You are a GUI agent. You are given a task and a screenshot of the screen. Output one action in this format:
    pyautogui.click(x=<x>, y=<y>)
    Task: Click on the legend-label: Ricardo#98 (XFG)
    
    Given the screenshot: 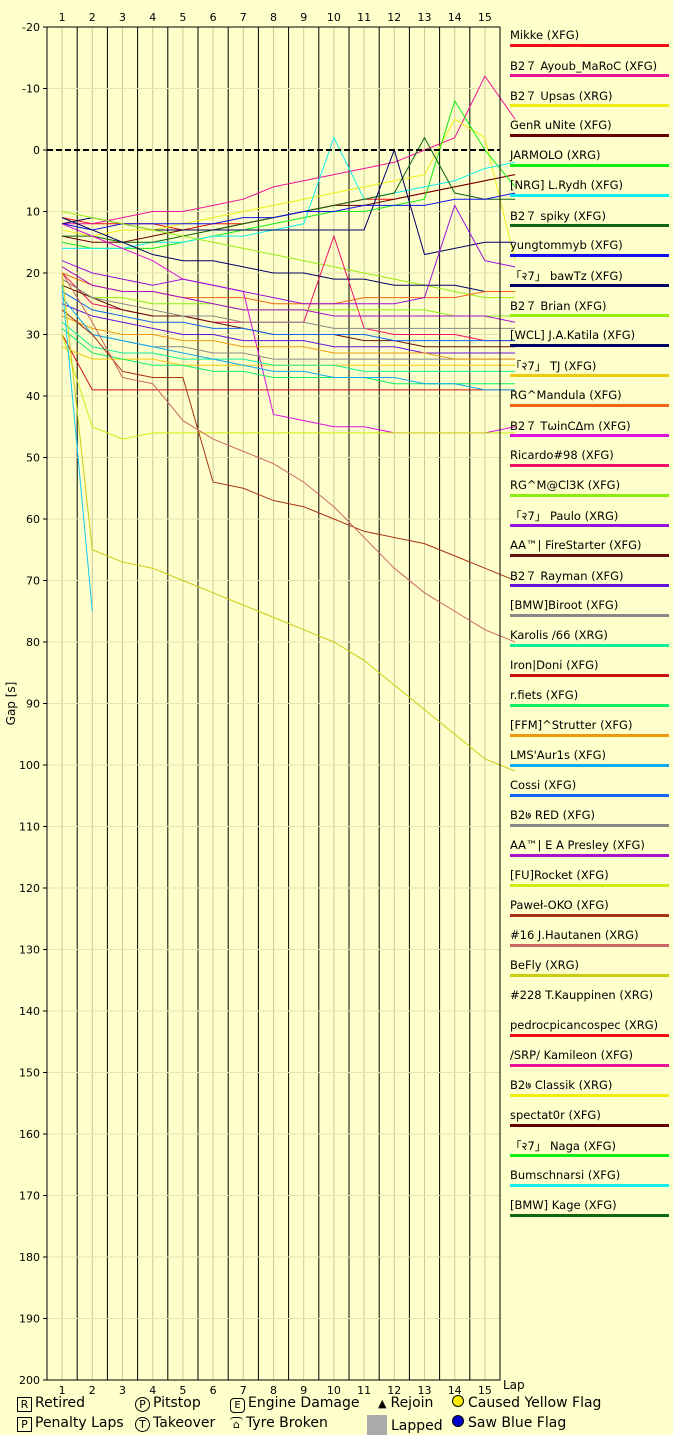 What is the action you would take?
    pyautogui.click(x=562, y=455)
    